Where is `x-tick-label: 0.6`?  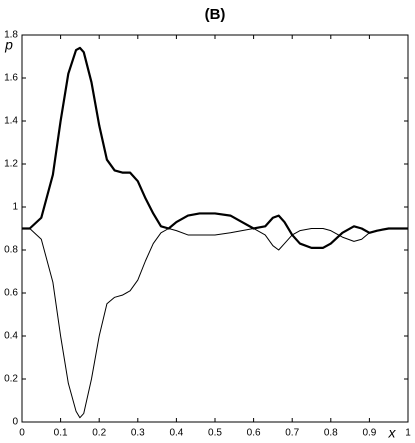
x-tick-label: 0.6 is located at coordinates (254, 433).